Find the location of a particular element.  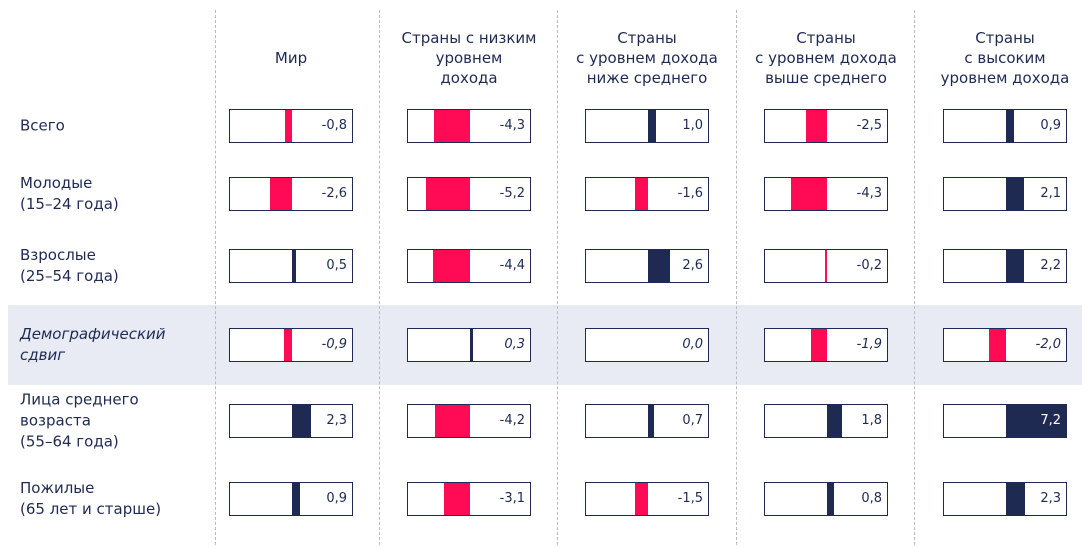

cell-box: -4,4 is located at coordinates (469, 266).